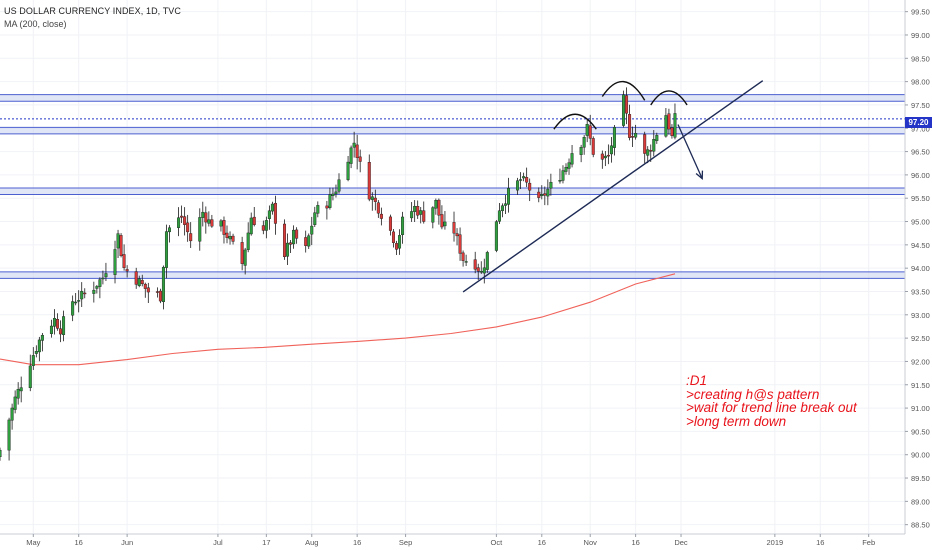 The width and height of the screenshot is (932, 550). What do you see at coordinates (918, 122) in the screenshot?
I see `last-price-tag: 97.20` at bounding box center [918, 122].